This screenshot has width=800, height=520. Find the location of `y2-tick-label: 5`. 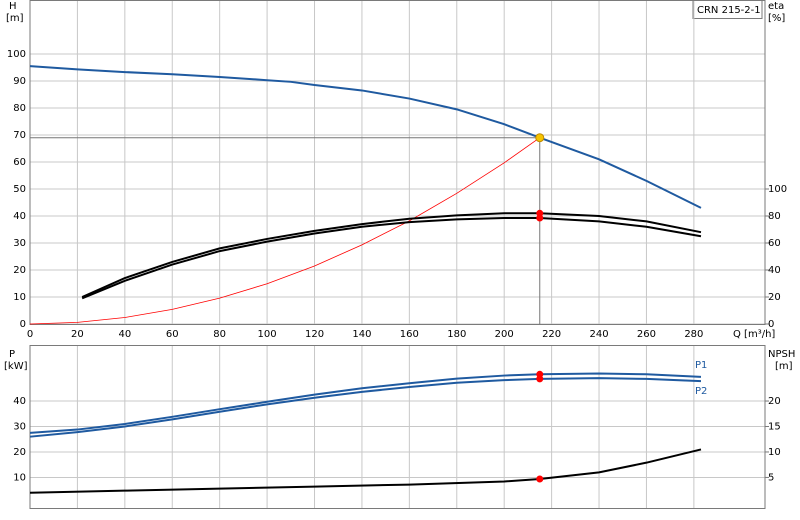

y2-tick-label: 5 is located at coordinates (771, 477).